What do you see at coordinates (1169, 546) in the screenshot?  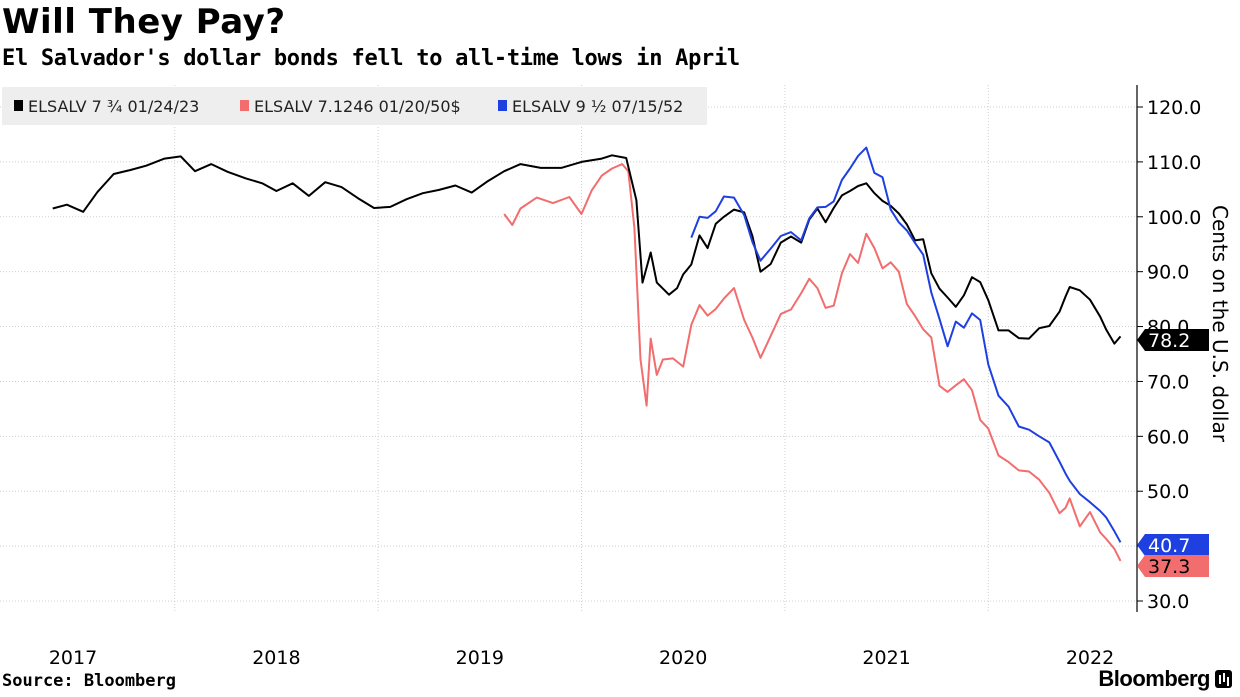 I see `last-value-label-2: 40.7` at bounding box center [1169, 546].